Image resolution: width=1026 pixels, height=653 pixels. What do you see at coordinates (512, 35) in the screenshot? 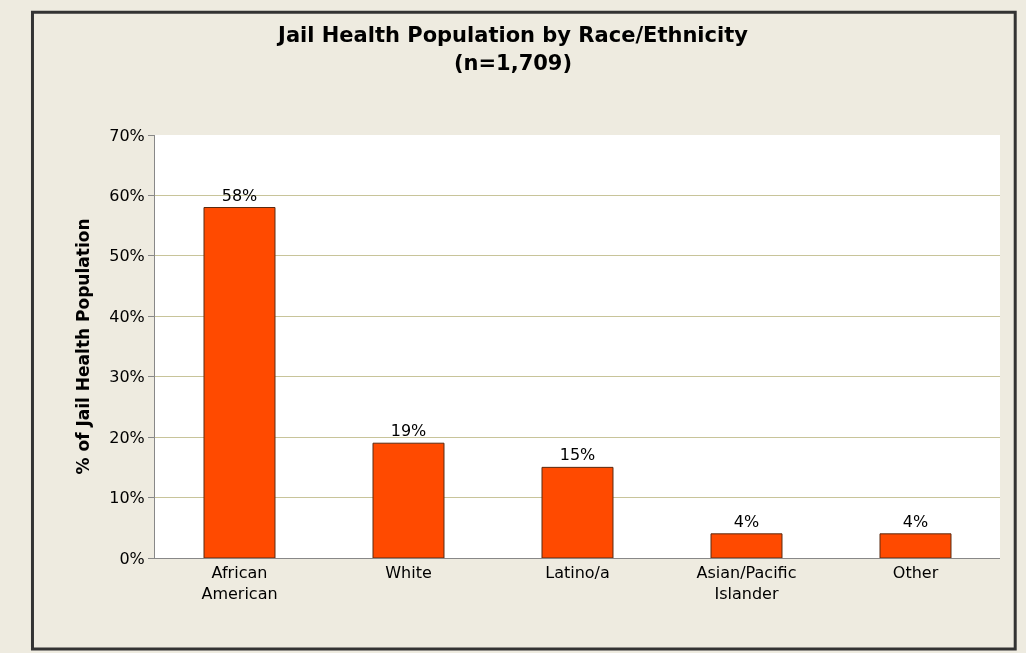
I see `chart-title: Jail Health Population by Race/Ethnicity` at bounding box center [512, 35].